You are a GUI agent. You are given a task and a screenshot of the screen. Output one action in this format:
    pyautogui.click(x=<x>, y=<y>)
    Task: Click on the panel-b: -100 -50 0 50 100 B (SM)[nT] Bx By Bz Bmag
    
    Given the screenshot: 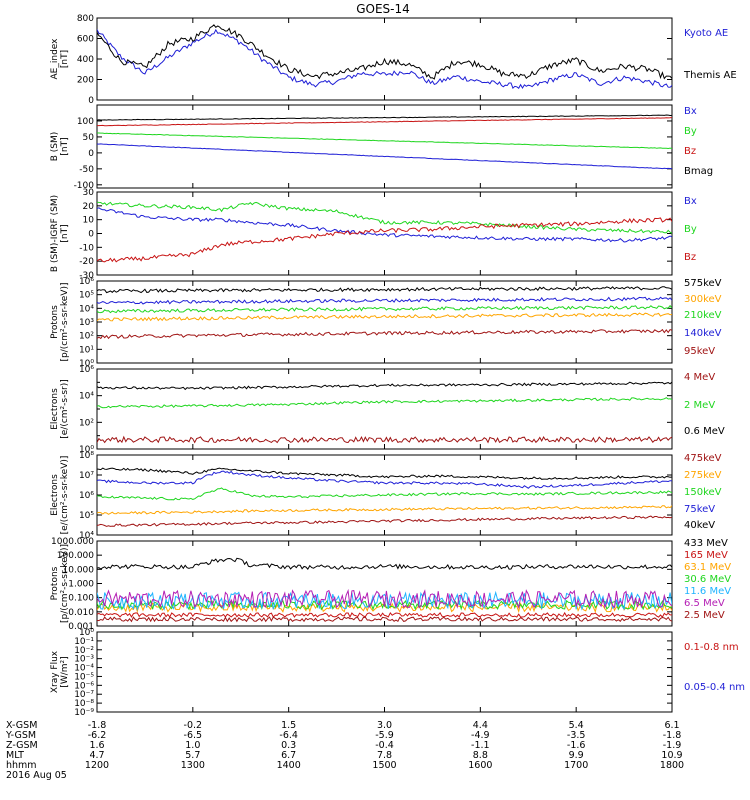 What is the action you would take?
    pyautogui.click(x=381, y=147)
    